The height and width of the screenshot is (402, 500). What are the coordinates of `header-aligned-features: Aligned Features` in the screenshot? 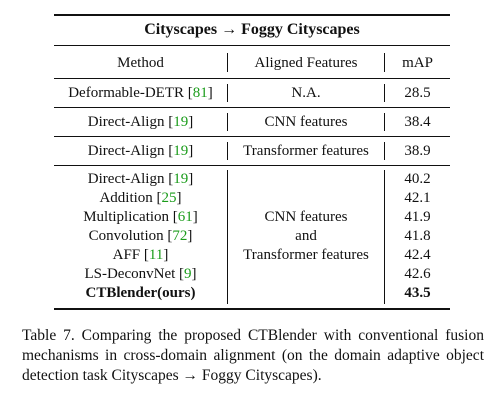 It's located at (306, 63).